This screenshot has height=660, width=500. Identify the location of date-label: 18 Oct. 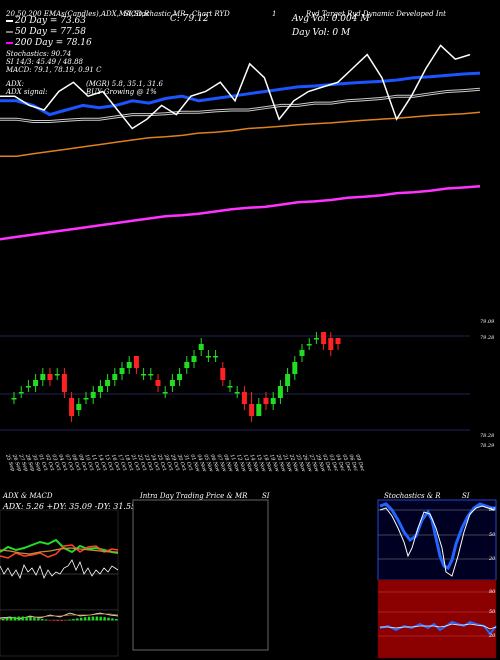
(129, 463).